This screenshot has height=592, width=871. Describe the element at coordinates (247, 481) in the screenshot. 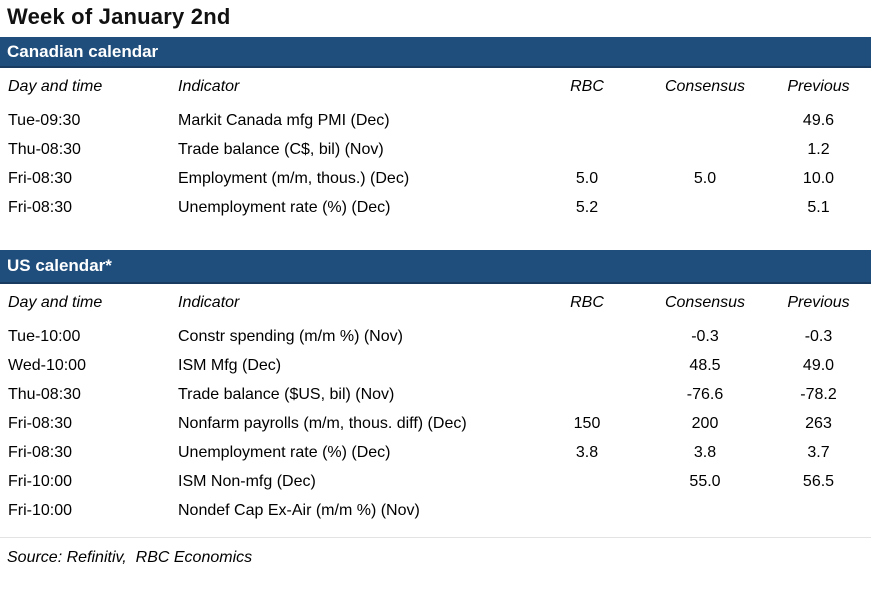

I see `cell-indicator: ISM Non-mfg (Dec)` at that location.